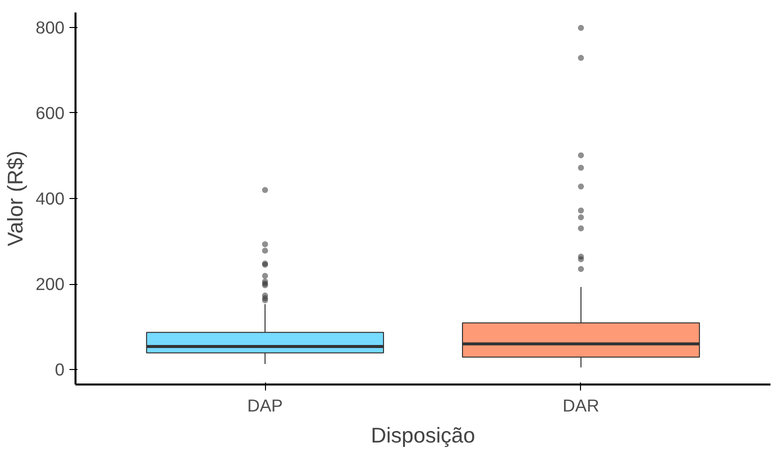 The height and width of the screenshot is (450, 780). What do you see at coordinates (50, 284) in the screenshot?
I see `y-tick-label: 200` at bounding box center [50, 284].